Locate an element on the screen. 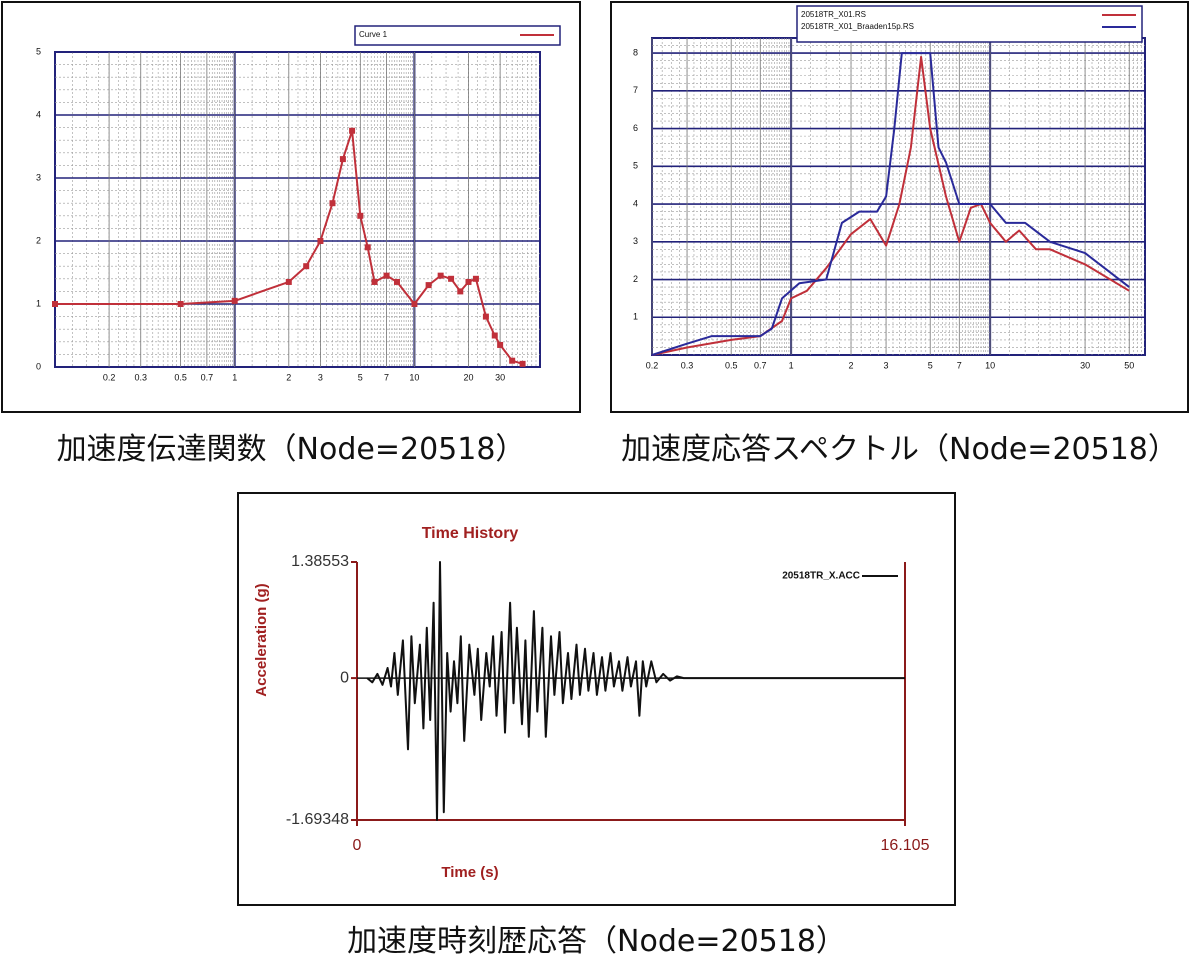 The width and height of the screenshot is (1191, 954). legend-label: 20518TR_X01.RS is located at coordinates (833, 14).